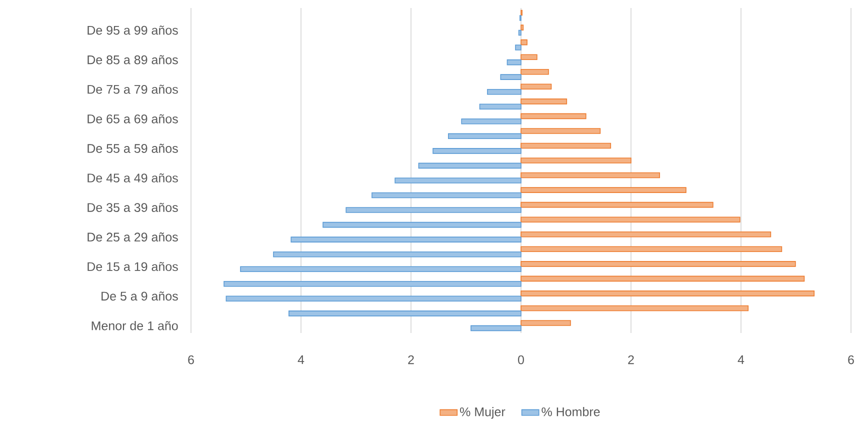 The image size is (860, 428). What do you see at coordinates (133, 30) in the screenshot?
I see `y-tick-label: De 95 a 99 años` at bounding box center [133, 30].